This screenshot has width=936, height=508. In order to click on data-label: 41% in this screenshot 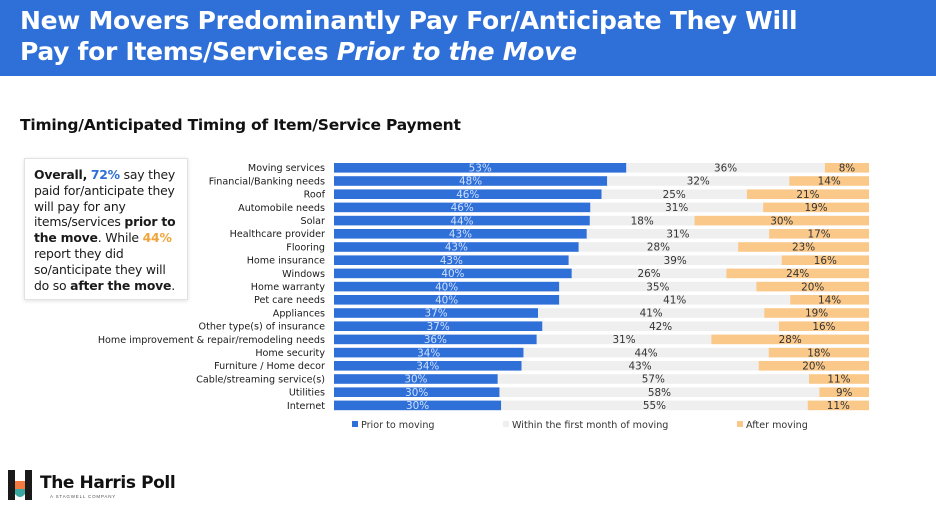, I will do `click(674, 301)`.